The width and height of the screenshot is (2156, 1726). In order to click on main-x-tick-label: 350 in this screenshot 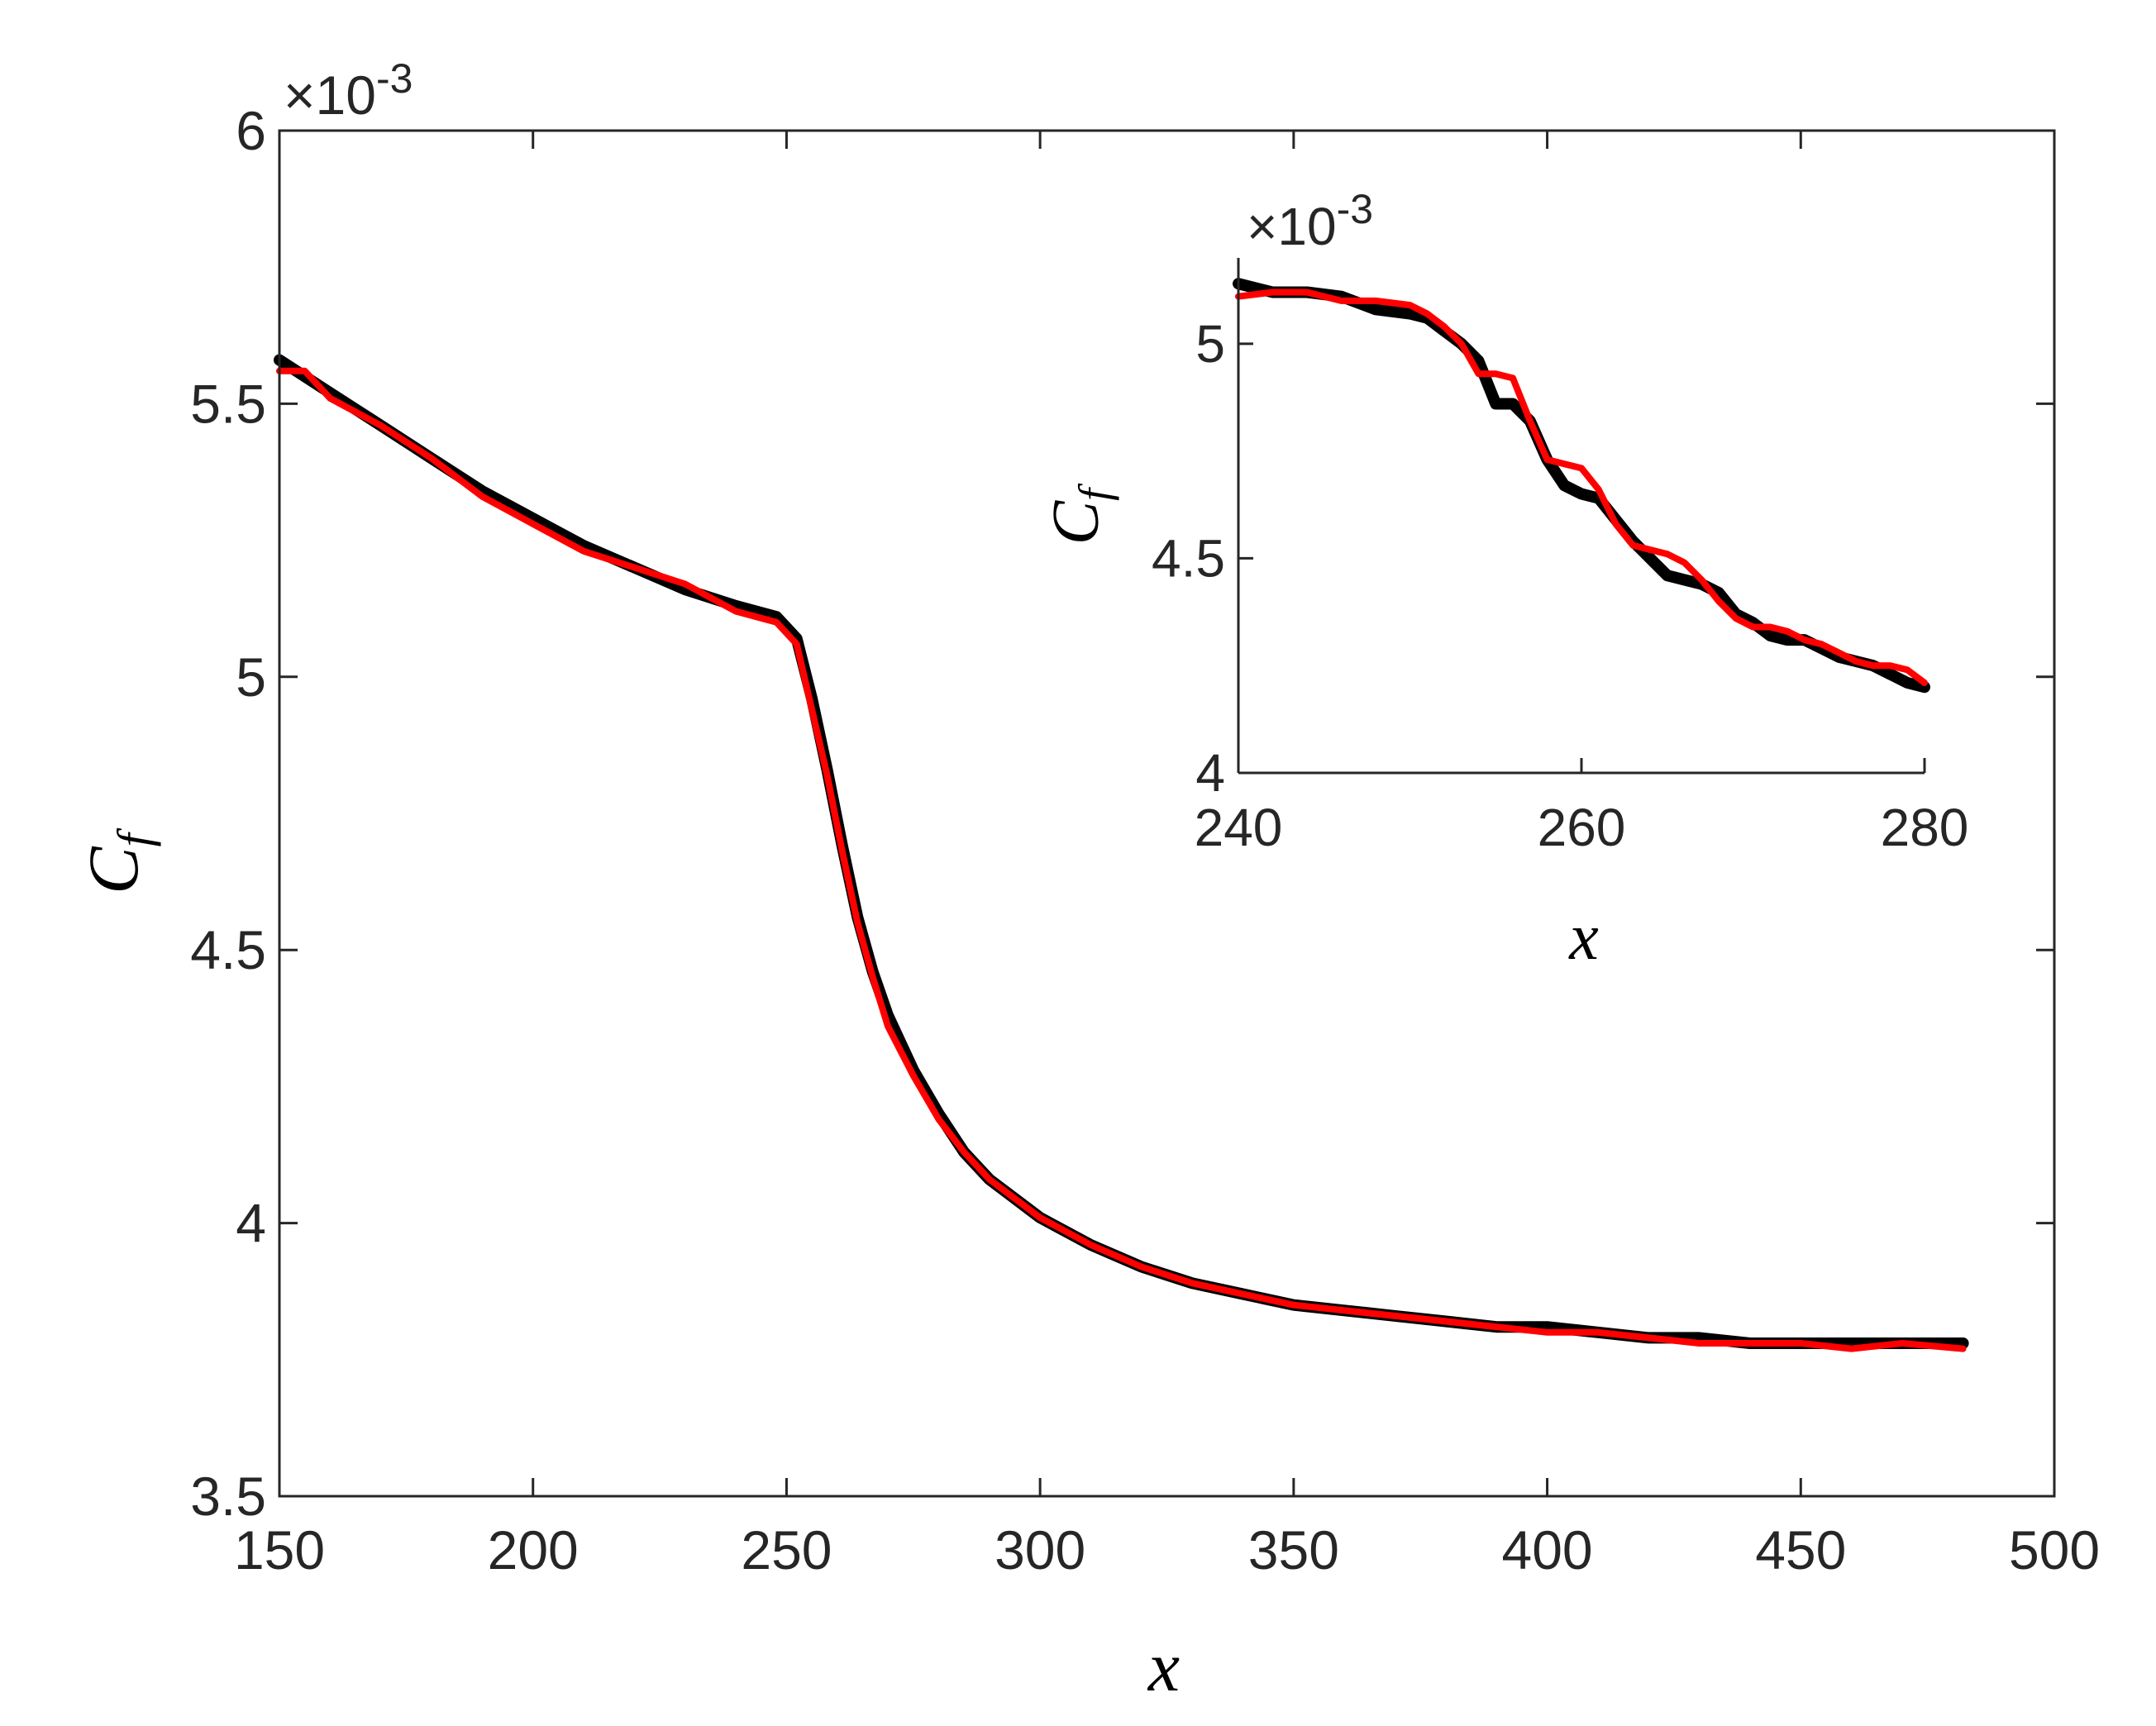, I will do `click(1293, 1550)`.